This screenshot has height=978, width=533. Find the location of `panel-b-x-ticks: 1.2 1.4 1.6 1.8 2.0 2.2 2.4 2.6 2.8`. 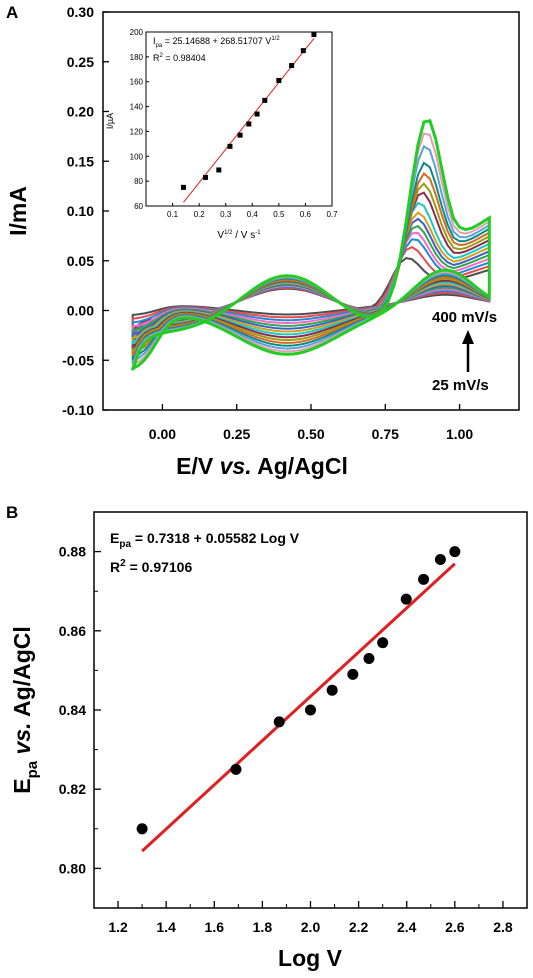

panel-b-x-ticks: 1.2 1.4 1.6 1.8 2.0 2.2 2.4 2.6 2.8 is located at coordinates (303, 918).